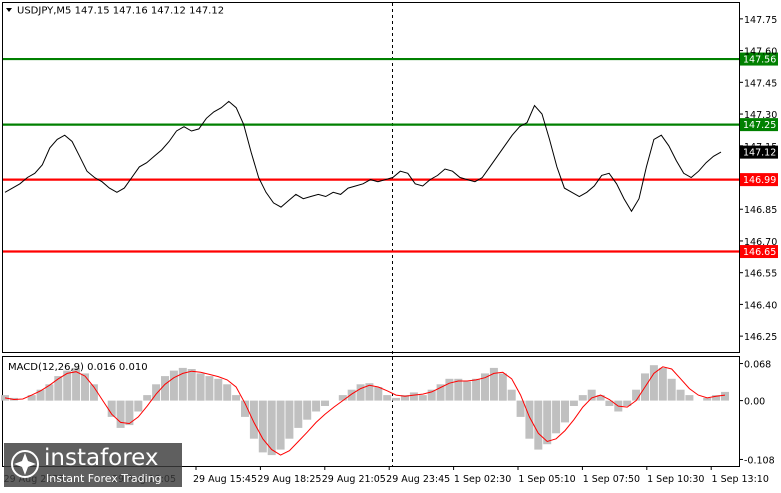  I want to click on level-price-label: 146.65, so click(759, 252).